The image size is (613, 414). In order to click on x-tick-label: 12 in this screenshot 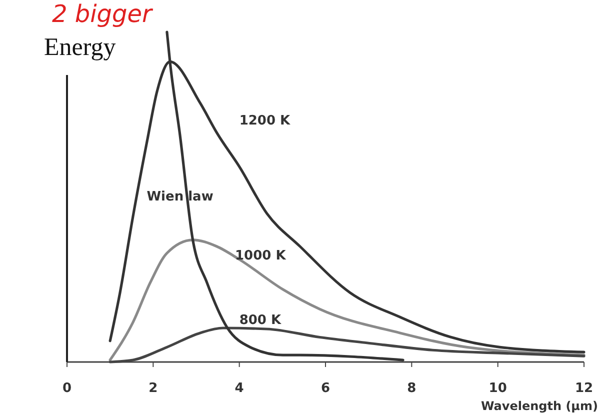, I will do `click(584, 388)`.